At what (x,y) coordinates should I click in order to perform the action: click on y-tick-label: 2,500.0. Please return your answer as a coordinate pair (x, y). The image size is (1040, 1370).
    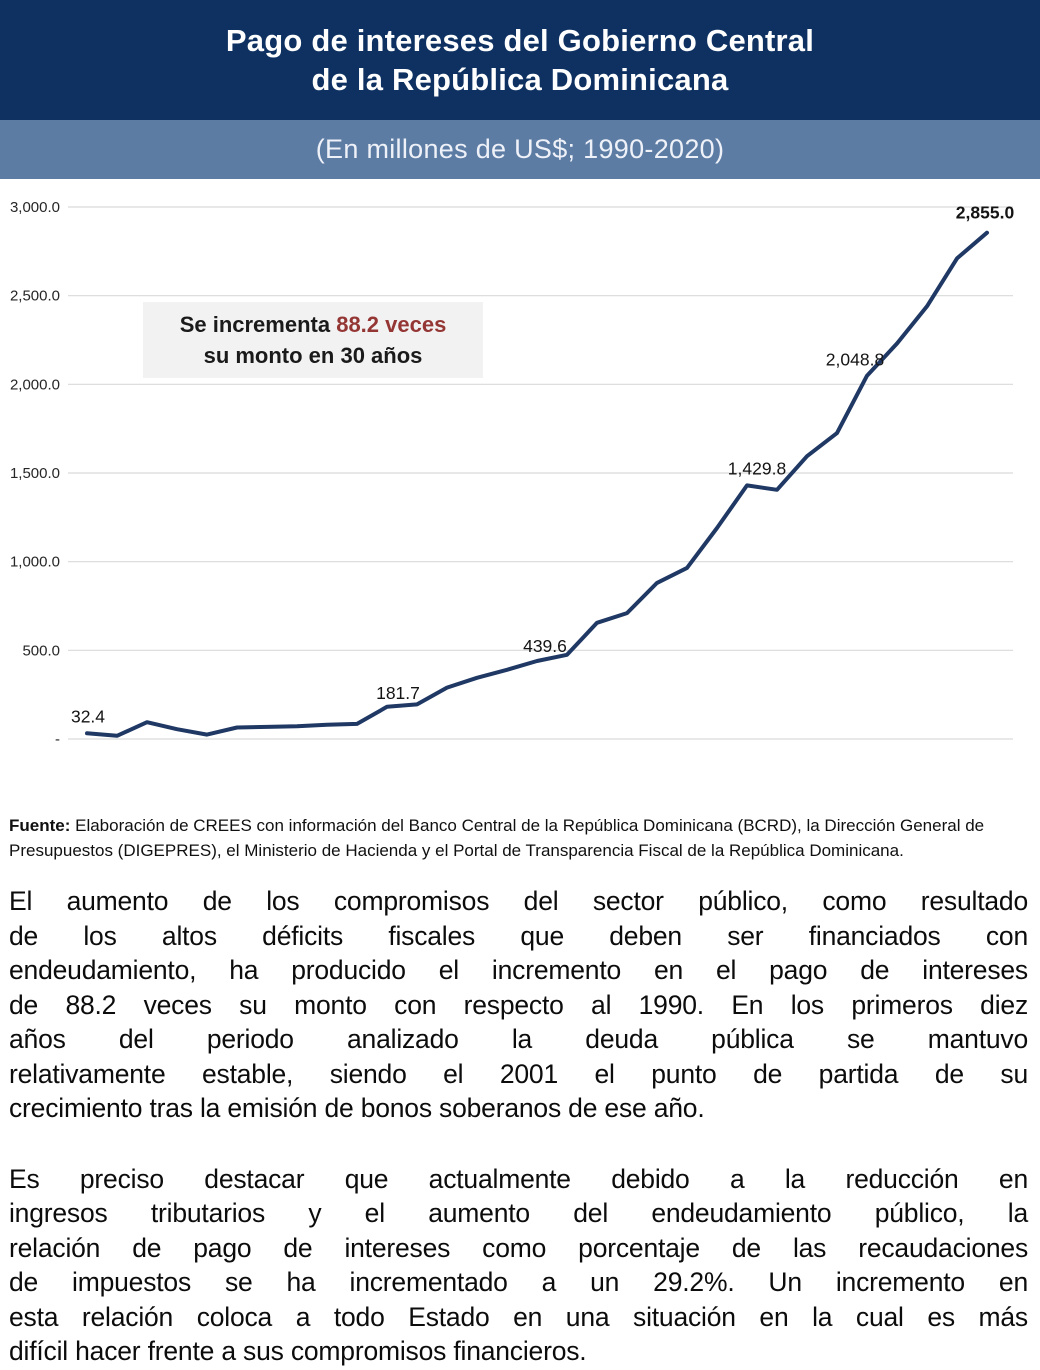
    Looking at the image, I should click on (35, 296).